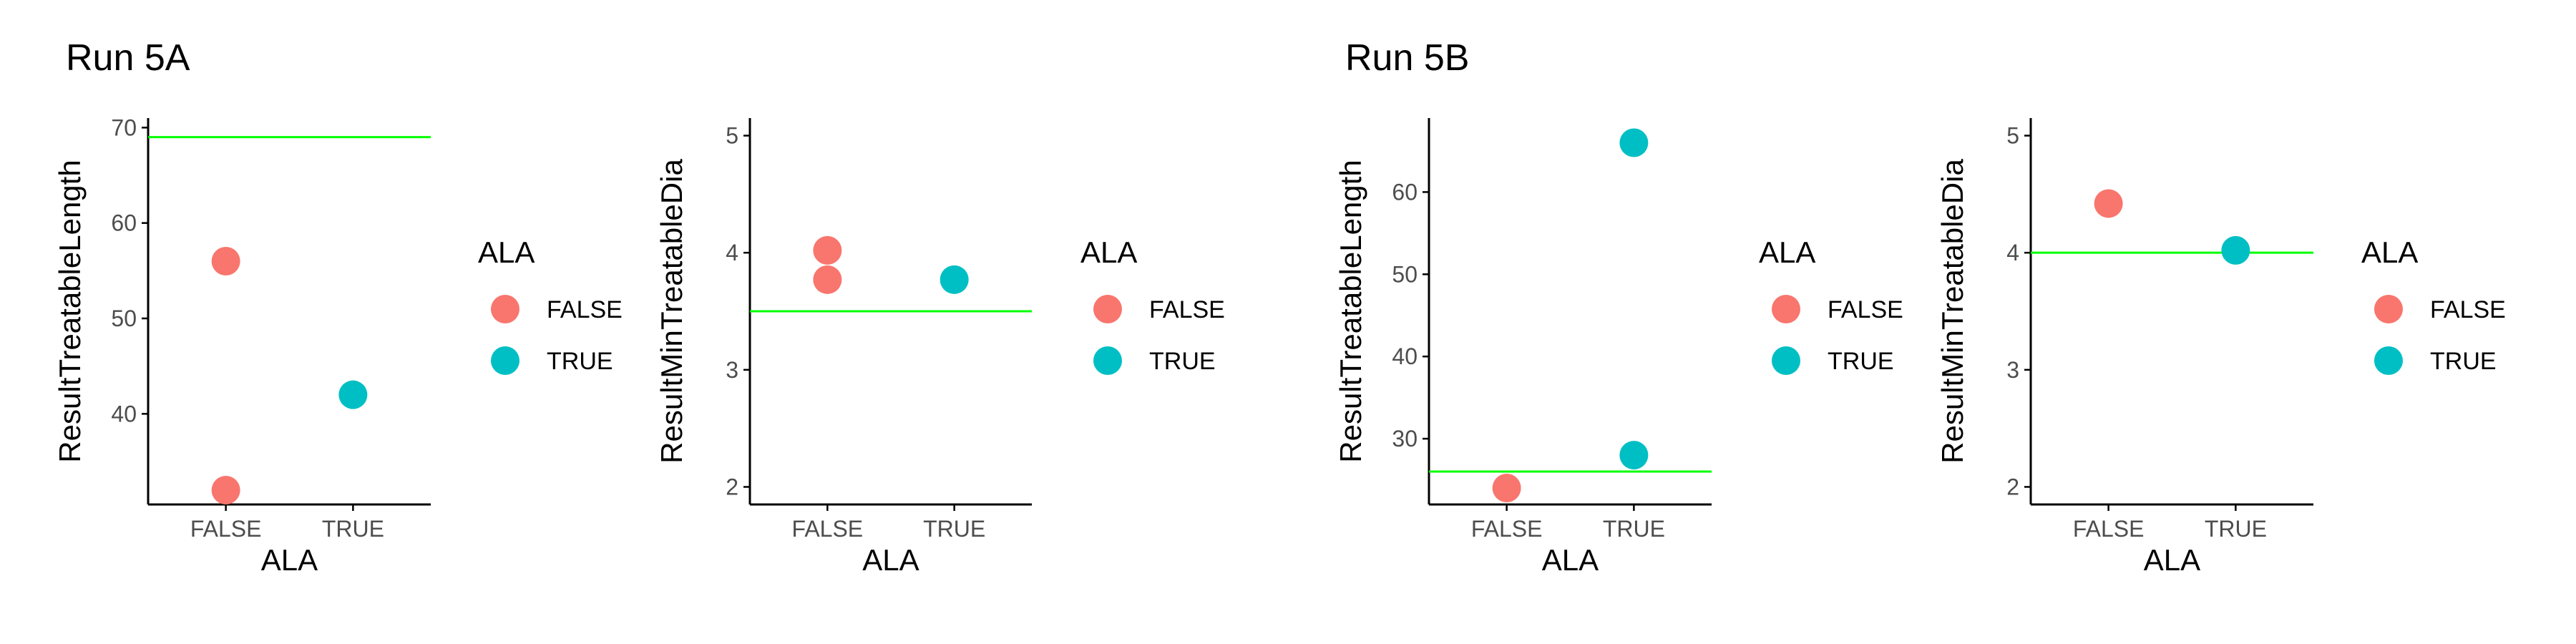  Describe the element at coordinates (1405, 439) in the screenshot. I see `y-tick-label: 30` at that location.